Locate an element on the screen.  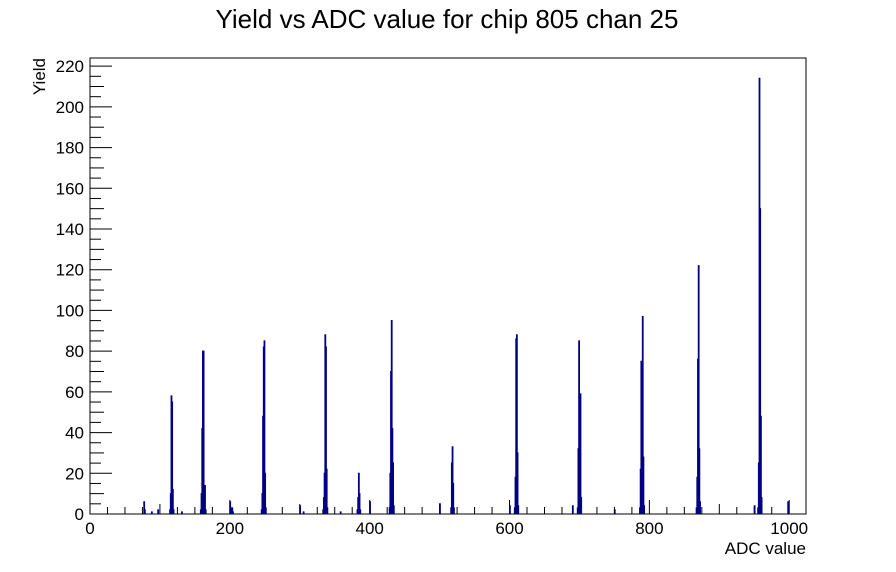
y-tick-label: 220 is located at coordinates (70, 66).